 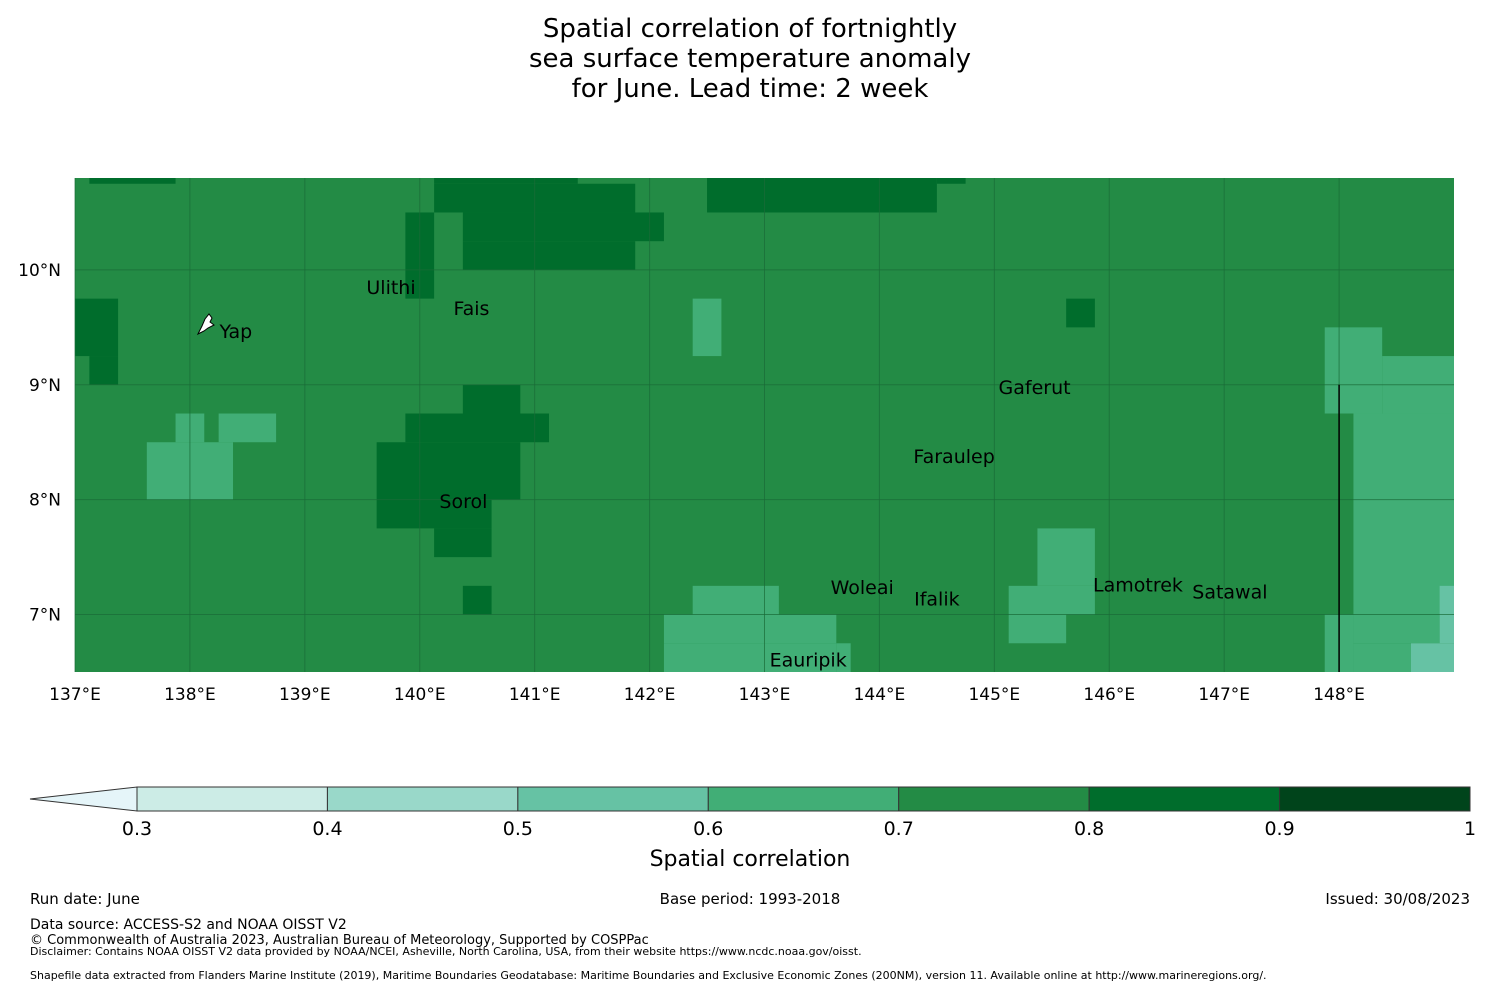 What do you see at coordinates (327, 829) in the screenshot?
I see `colorbar-tick-label: 0.4` at bounding box center [327, 829].